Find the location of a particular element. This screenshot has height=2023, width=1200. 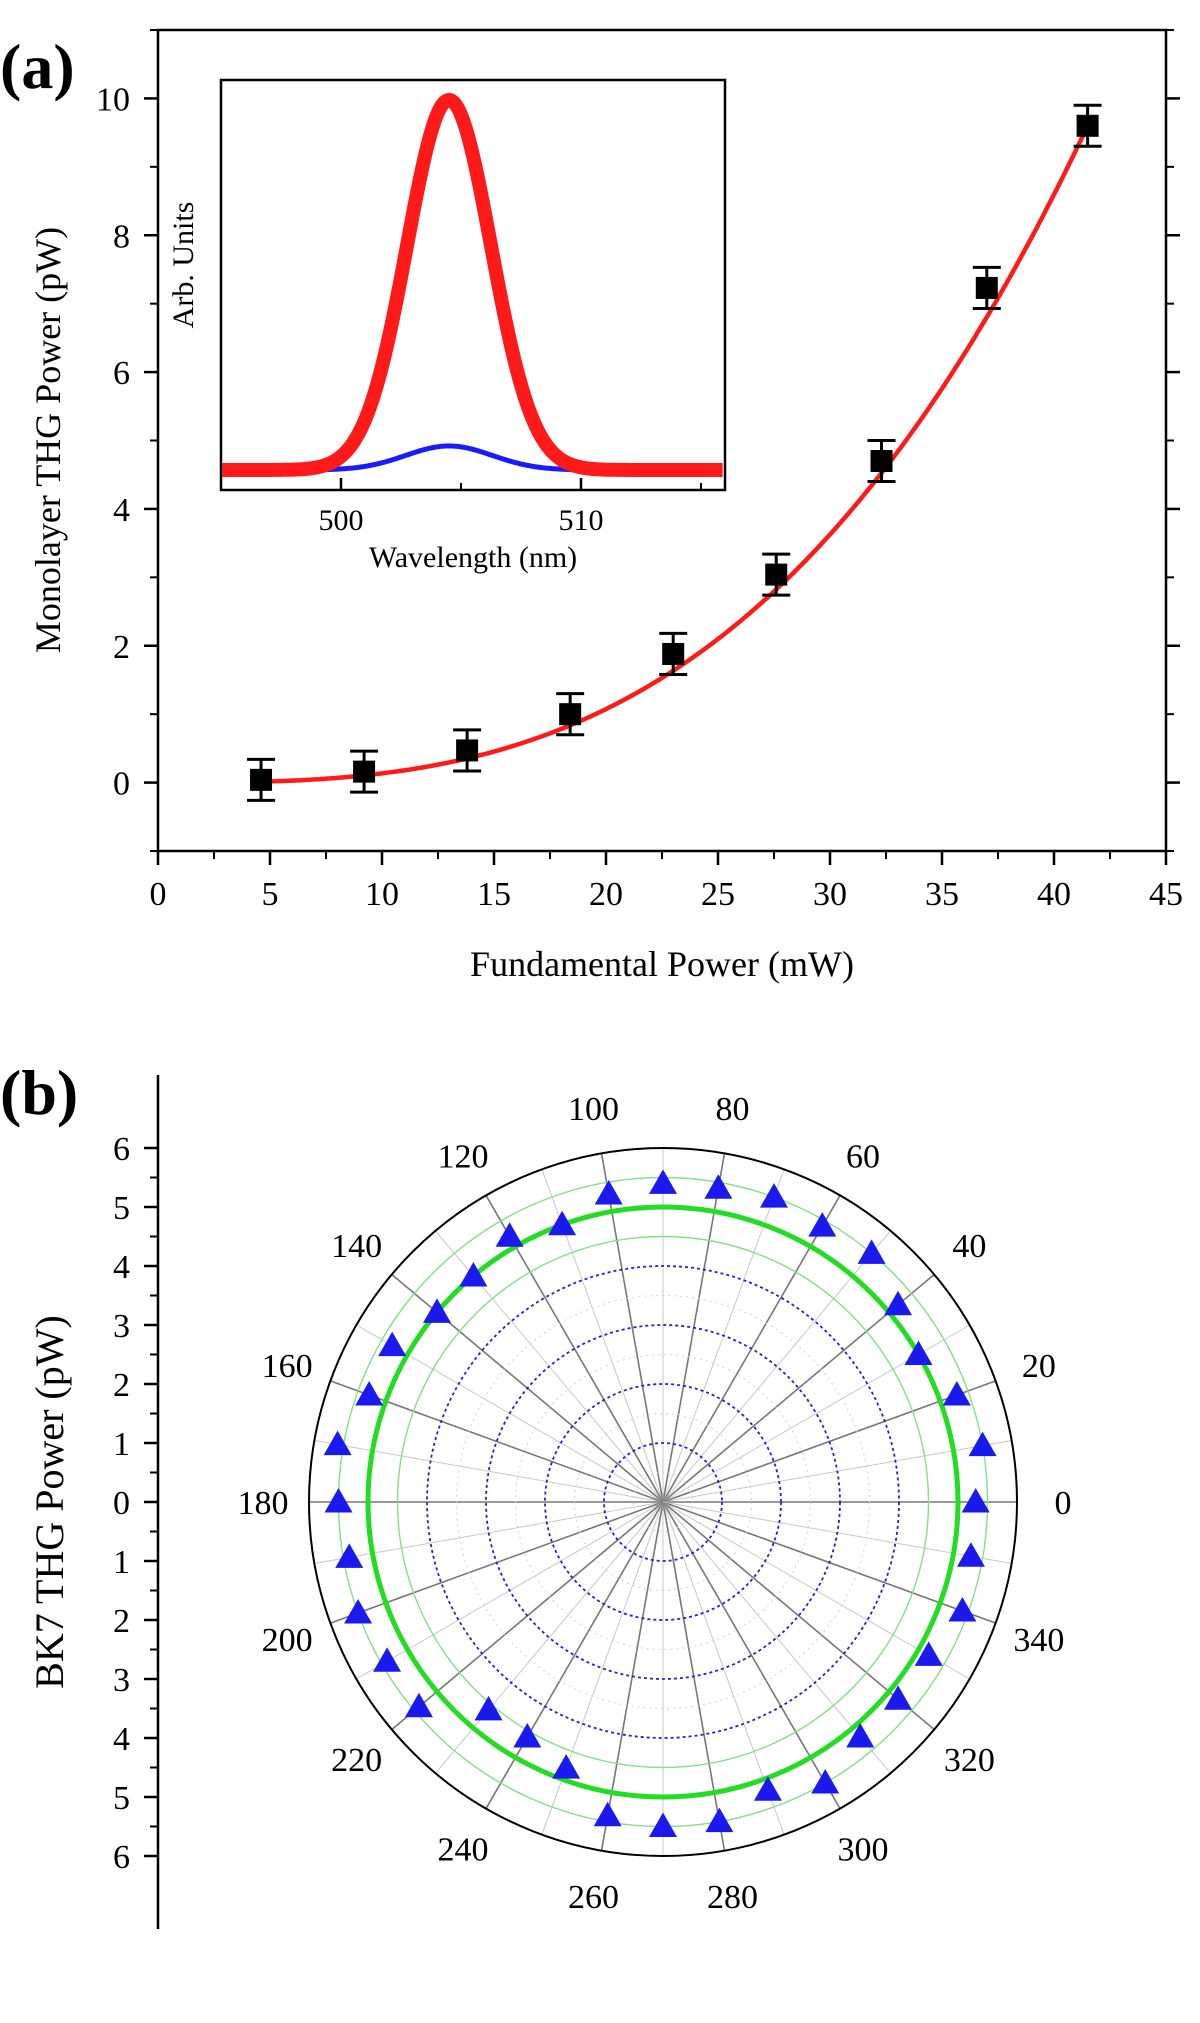

inset-x-axis-title: Wavelength (nm) is located at coordinates (473, 557).